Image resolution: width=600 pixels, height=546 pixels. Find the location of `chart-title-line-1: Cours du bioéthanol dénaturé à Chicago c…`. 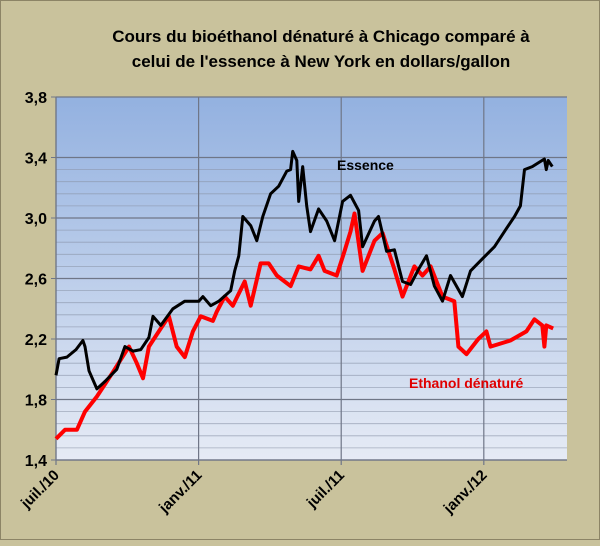

chart-title-line-1: Cours du bioéthanol dénaturé à Chicago c… is located at coordinates (321, 36).